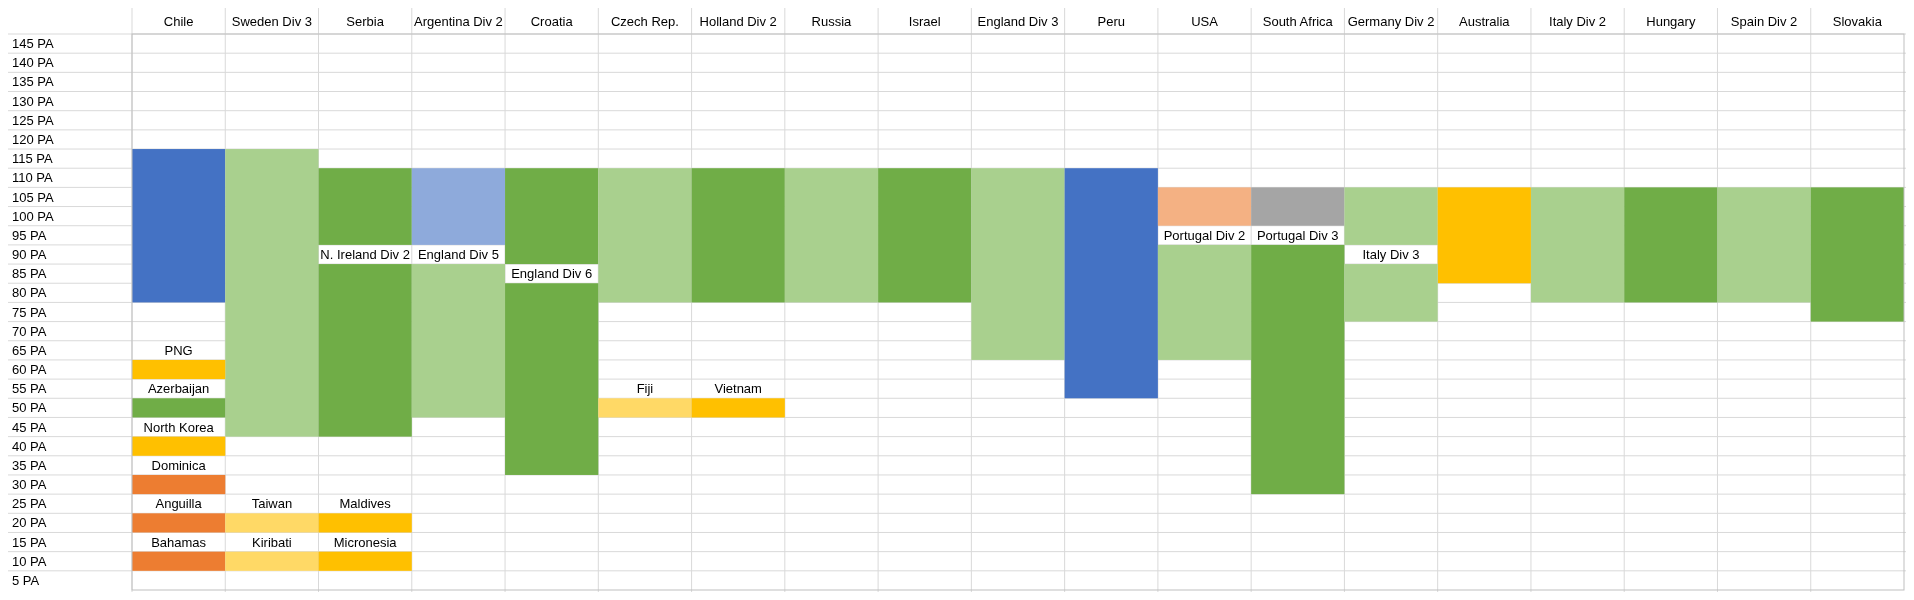 This screenshot has height=600, width=1914. I want to click on y-tick-label: 140 PA, so click(33, 63).